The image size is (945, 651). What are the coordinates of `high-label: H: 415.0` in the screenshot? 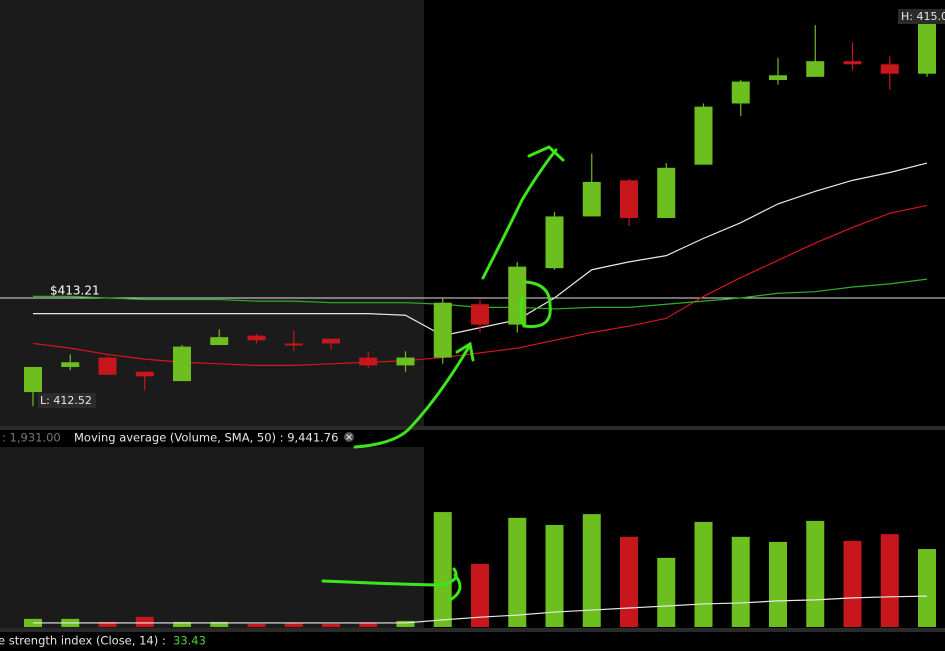 It's located at (923, 16).